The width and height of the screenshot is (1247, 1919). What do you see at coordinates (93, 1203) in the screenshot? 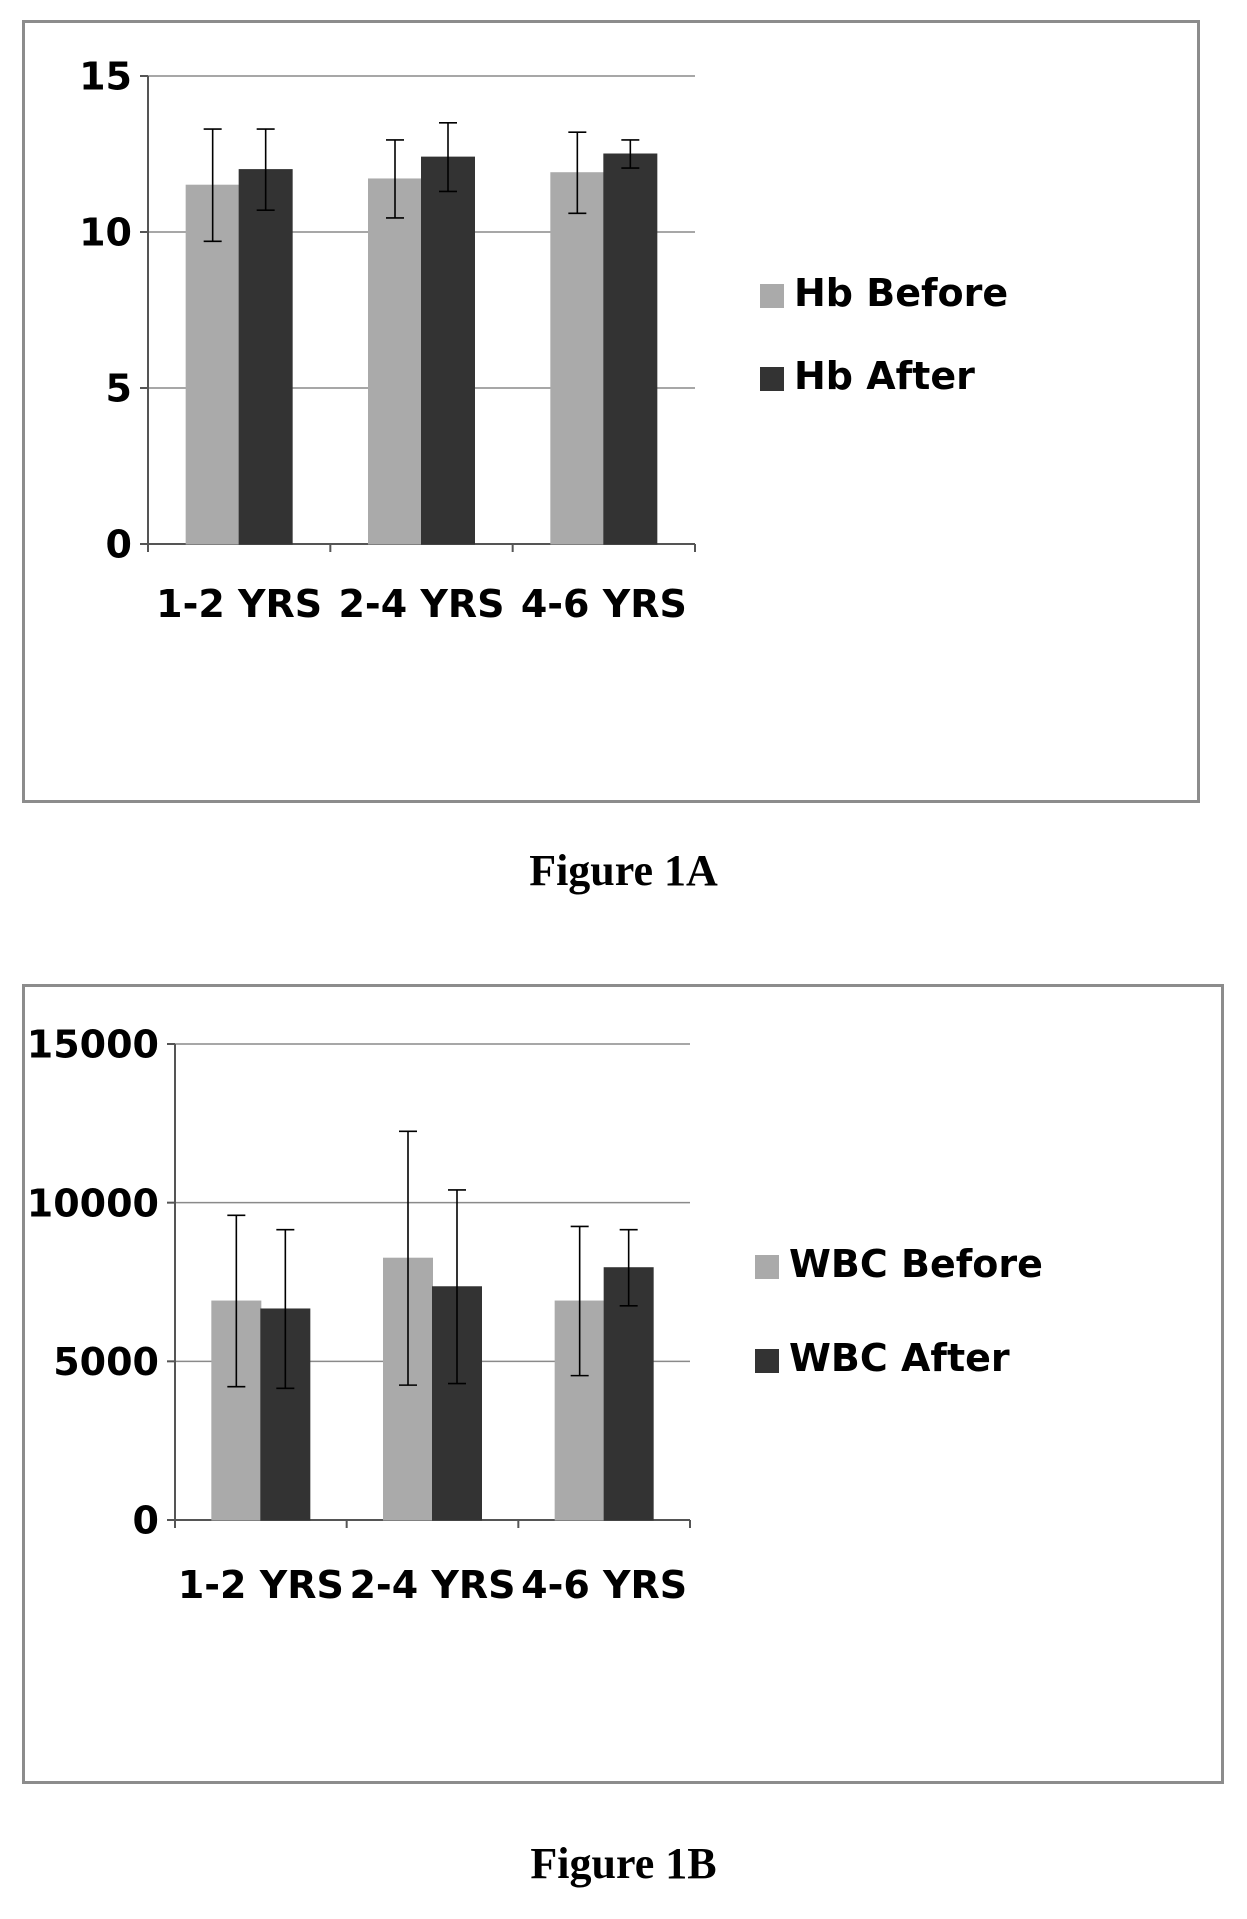
I see `y-tick-label: 10000` at bounding box center [93, 1203].